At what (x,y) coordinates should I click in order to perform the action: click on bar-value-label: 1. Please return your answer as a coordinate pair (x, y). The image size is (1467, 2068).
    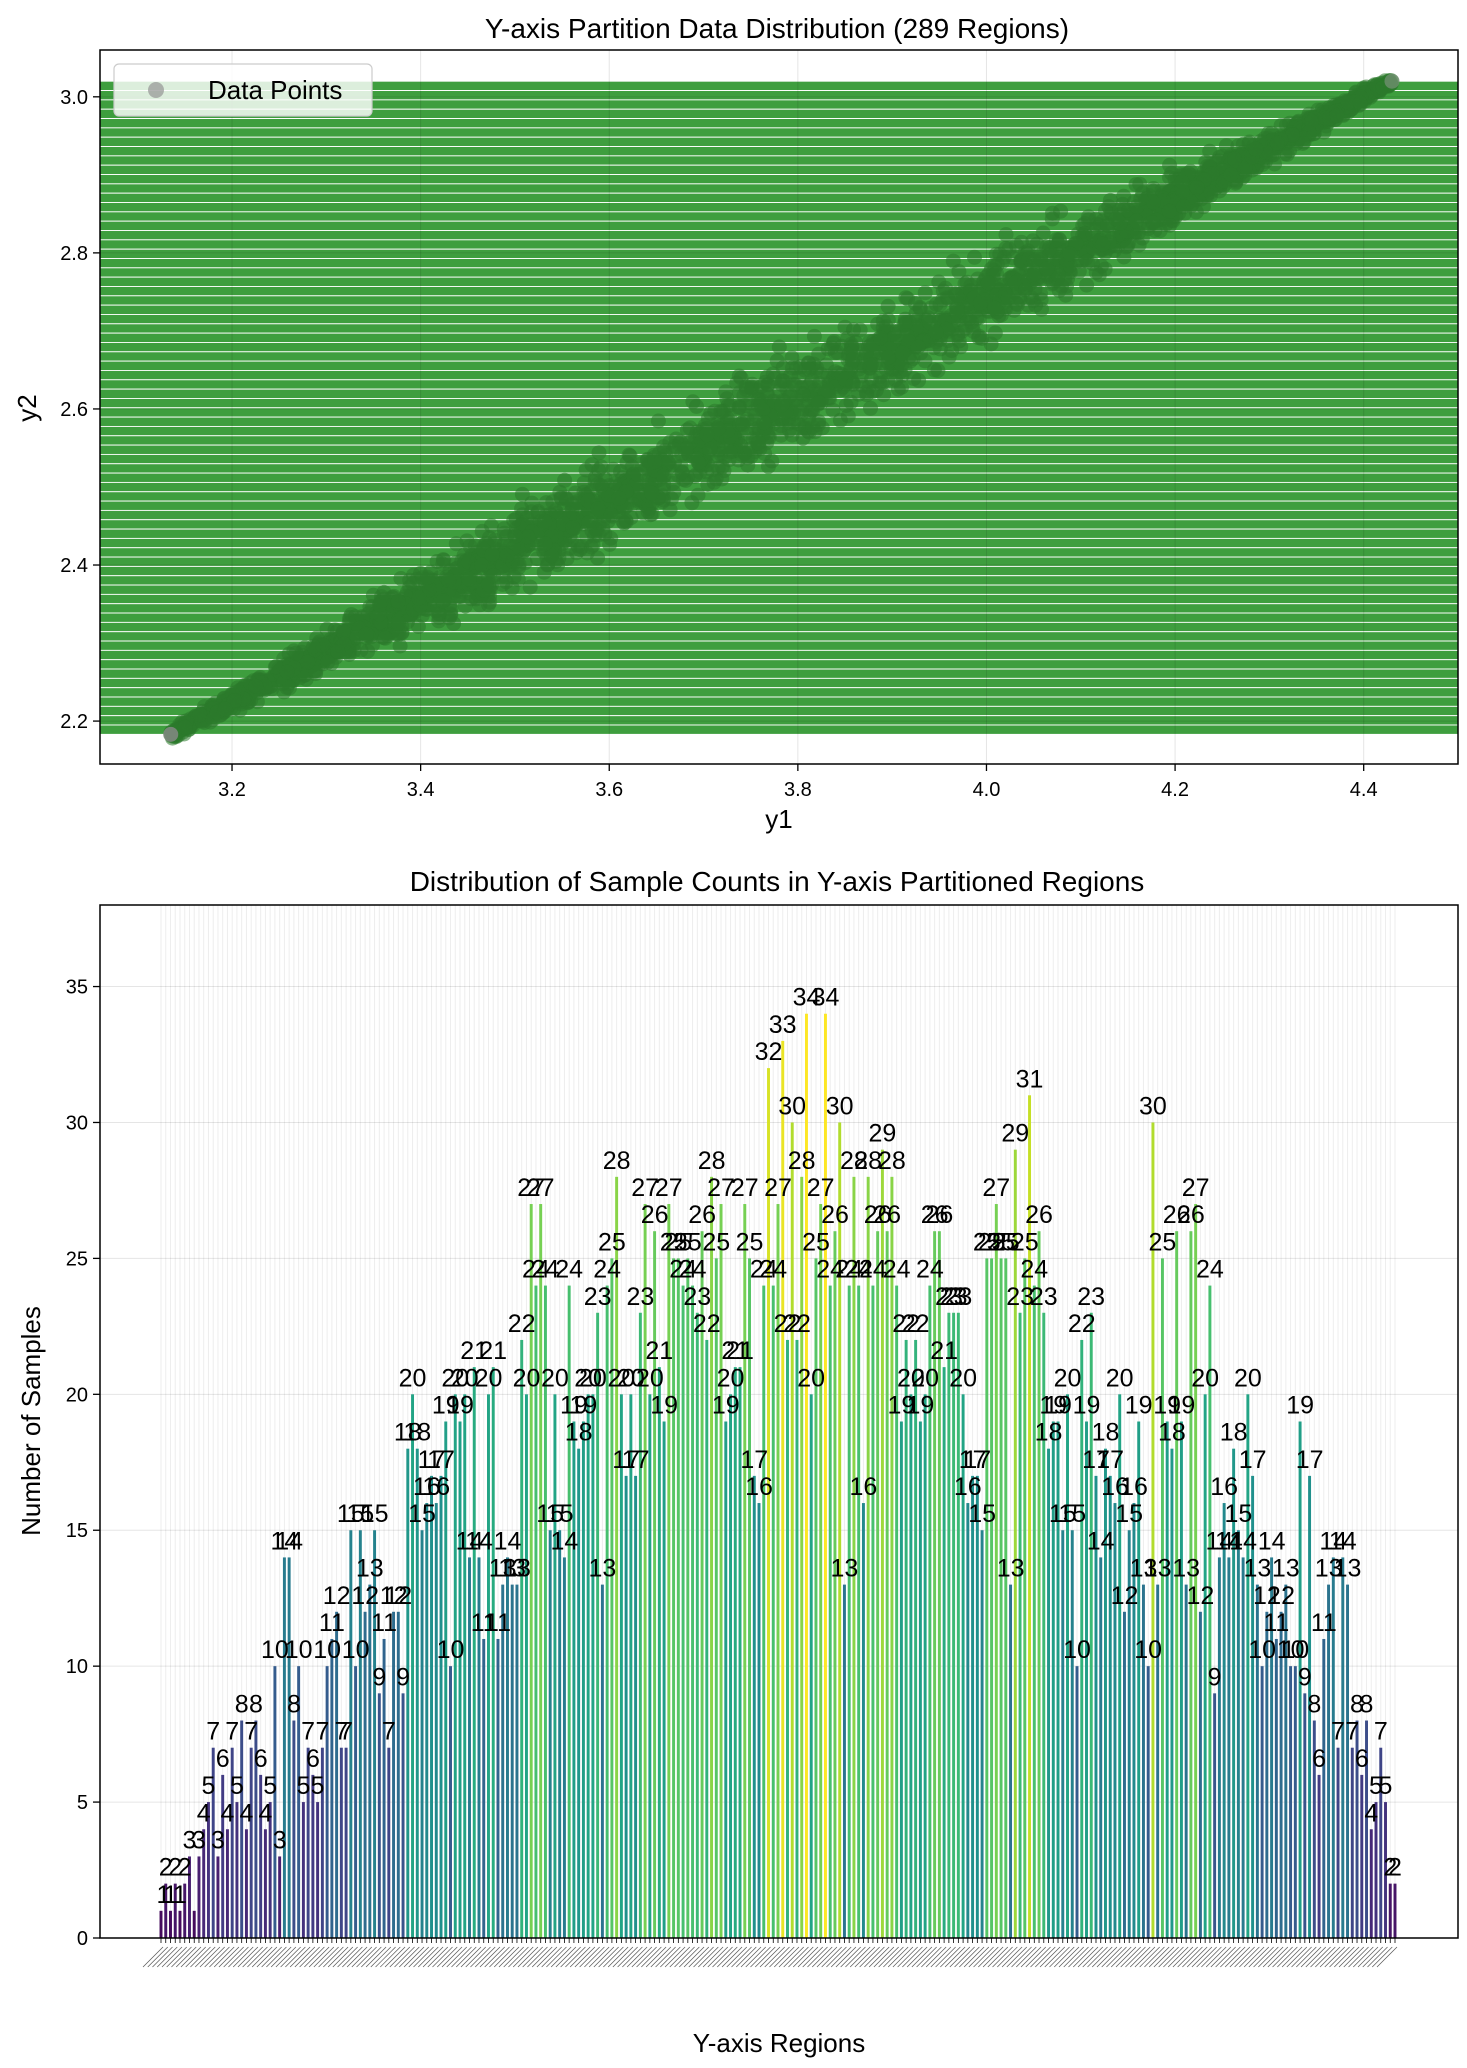
    Looking at the image, I should click on (163, 1895).